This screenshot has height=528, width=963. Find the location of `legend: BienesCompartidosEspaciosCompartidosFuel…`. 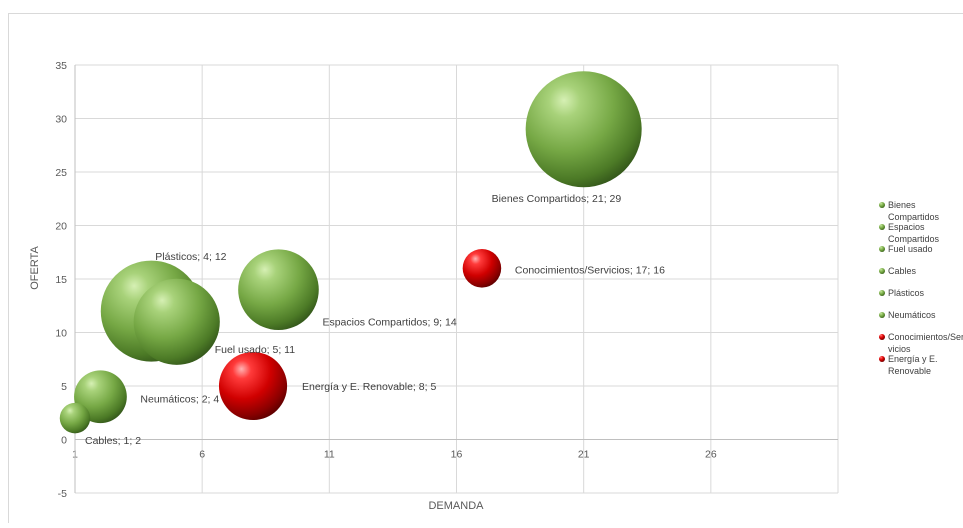

legend: BienesCompartidosEspaciosCompartidosFuel… is located at coordinates (921, 288).